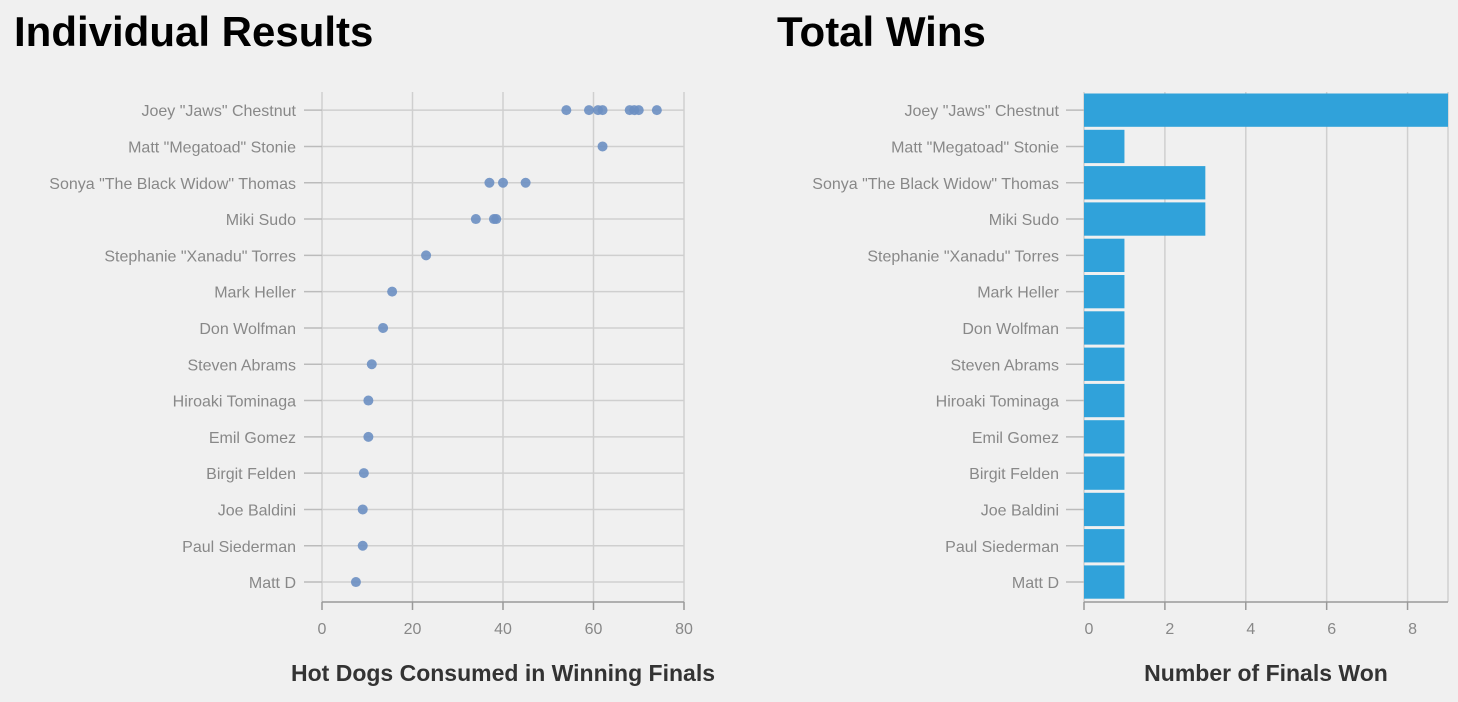 The image size is (1458, 702). What do you see at coordinates (1104, 437) in the screenshot?
I see `bar-emil-gomez` at bounding box center [1104, 437].